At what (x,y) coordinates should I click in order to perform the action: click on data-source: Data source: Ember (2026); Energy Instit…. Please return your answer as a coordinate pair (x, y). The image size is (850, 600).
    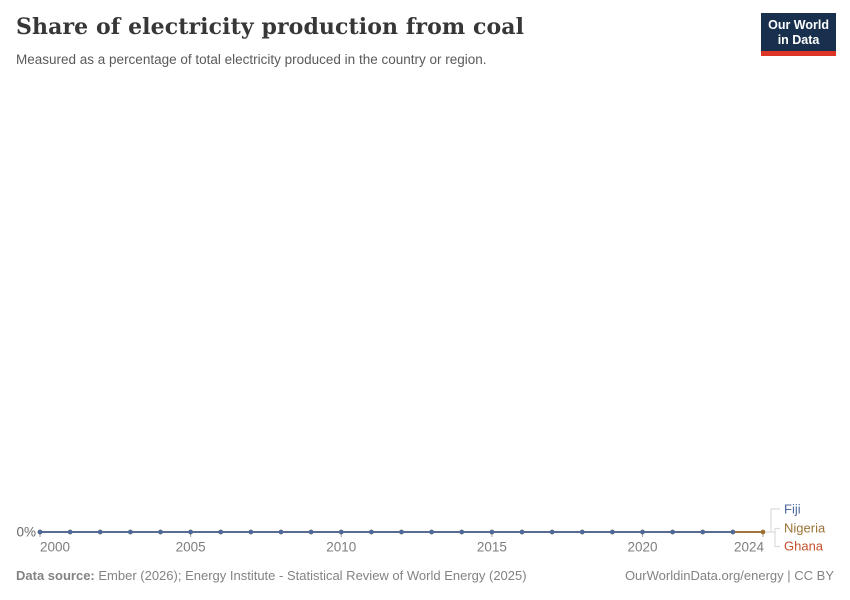
    Looking at the image, I should click on (271, 575).